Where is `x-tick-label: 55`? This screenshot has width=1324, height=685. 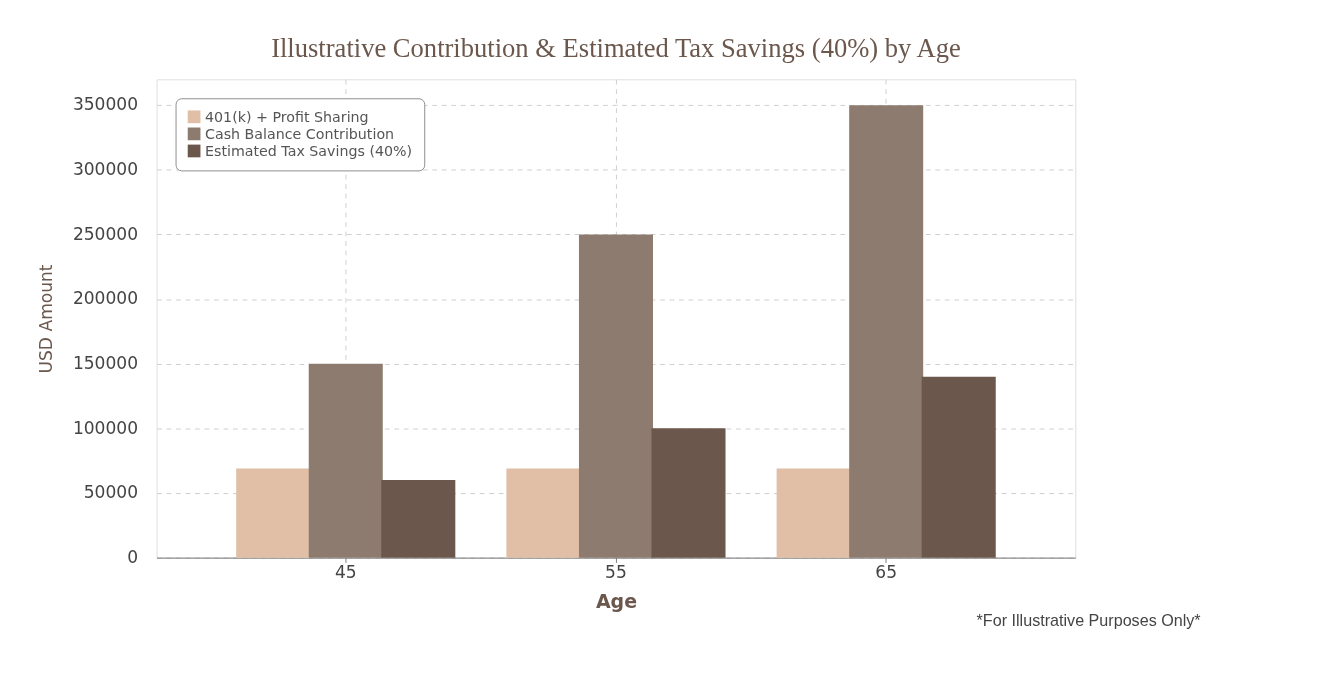 x-tick-label: 55 is located at coordinates (616, 572).